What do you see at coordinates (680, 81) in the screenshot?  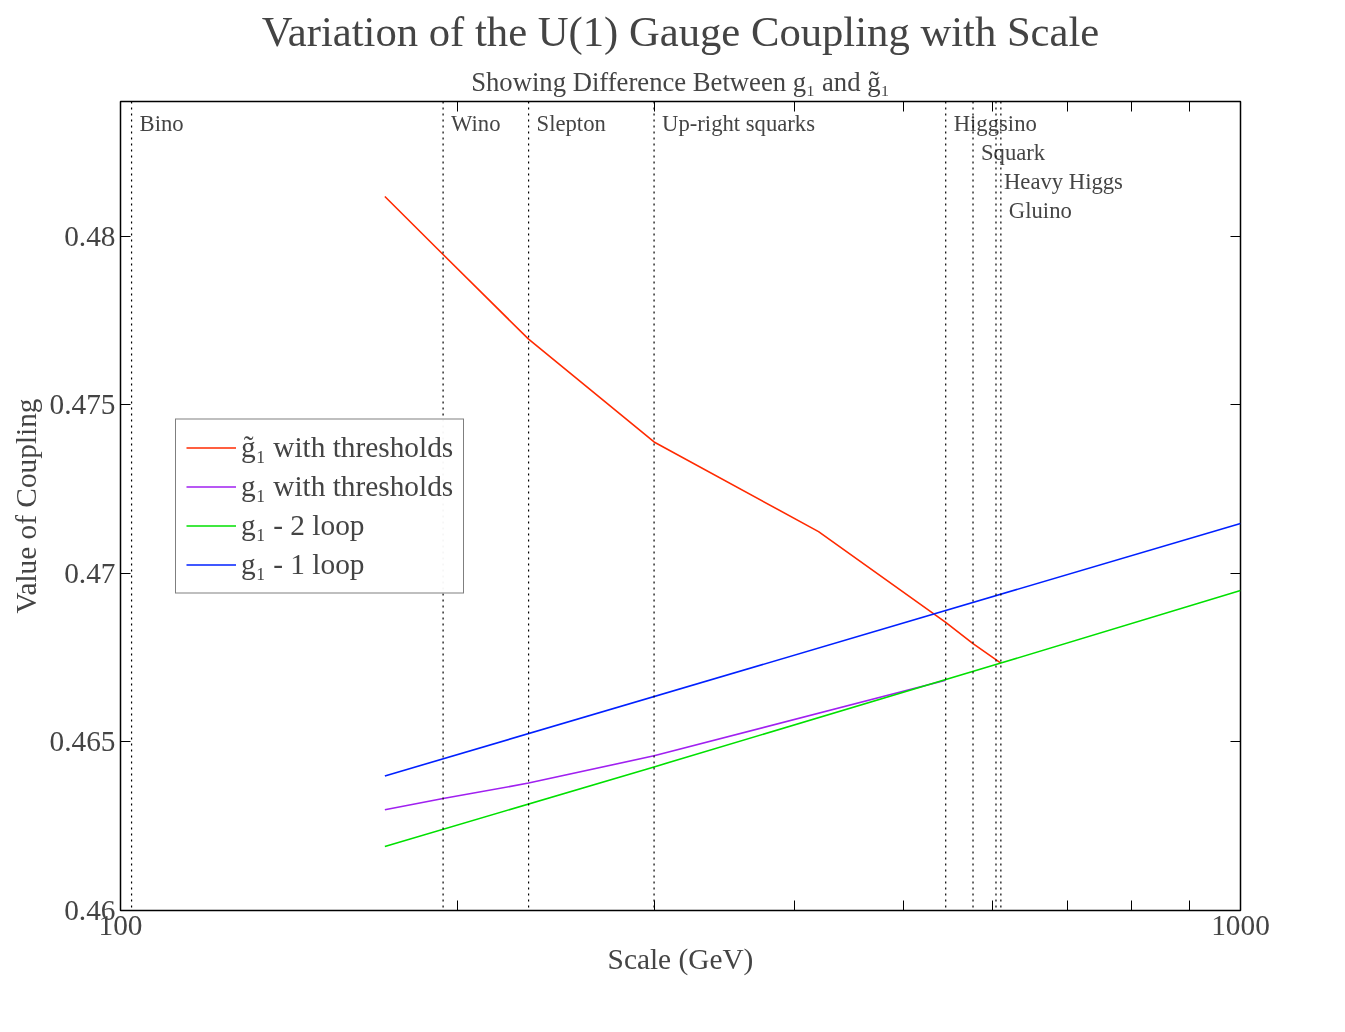 I see `chart-subtitle: Showing Difference Between g₁ and g̃₁` at bounding box center [680, 81].